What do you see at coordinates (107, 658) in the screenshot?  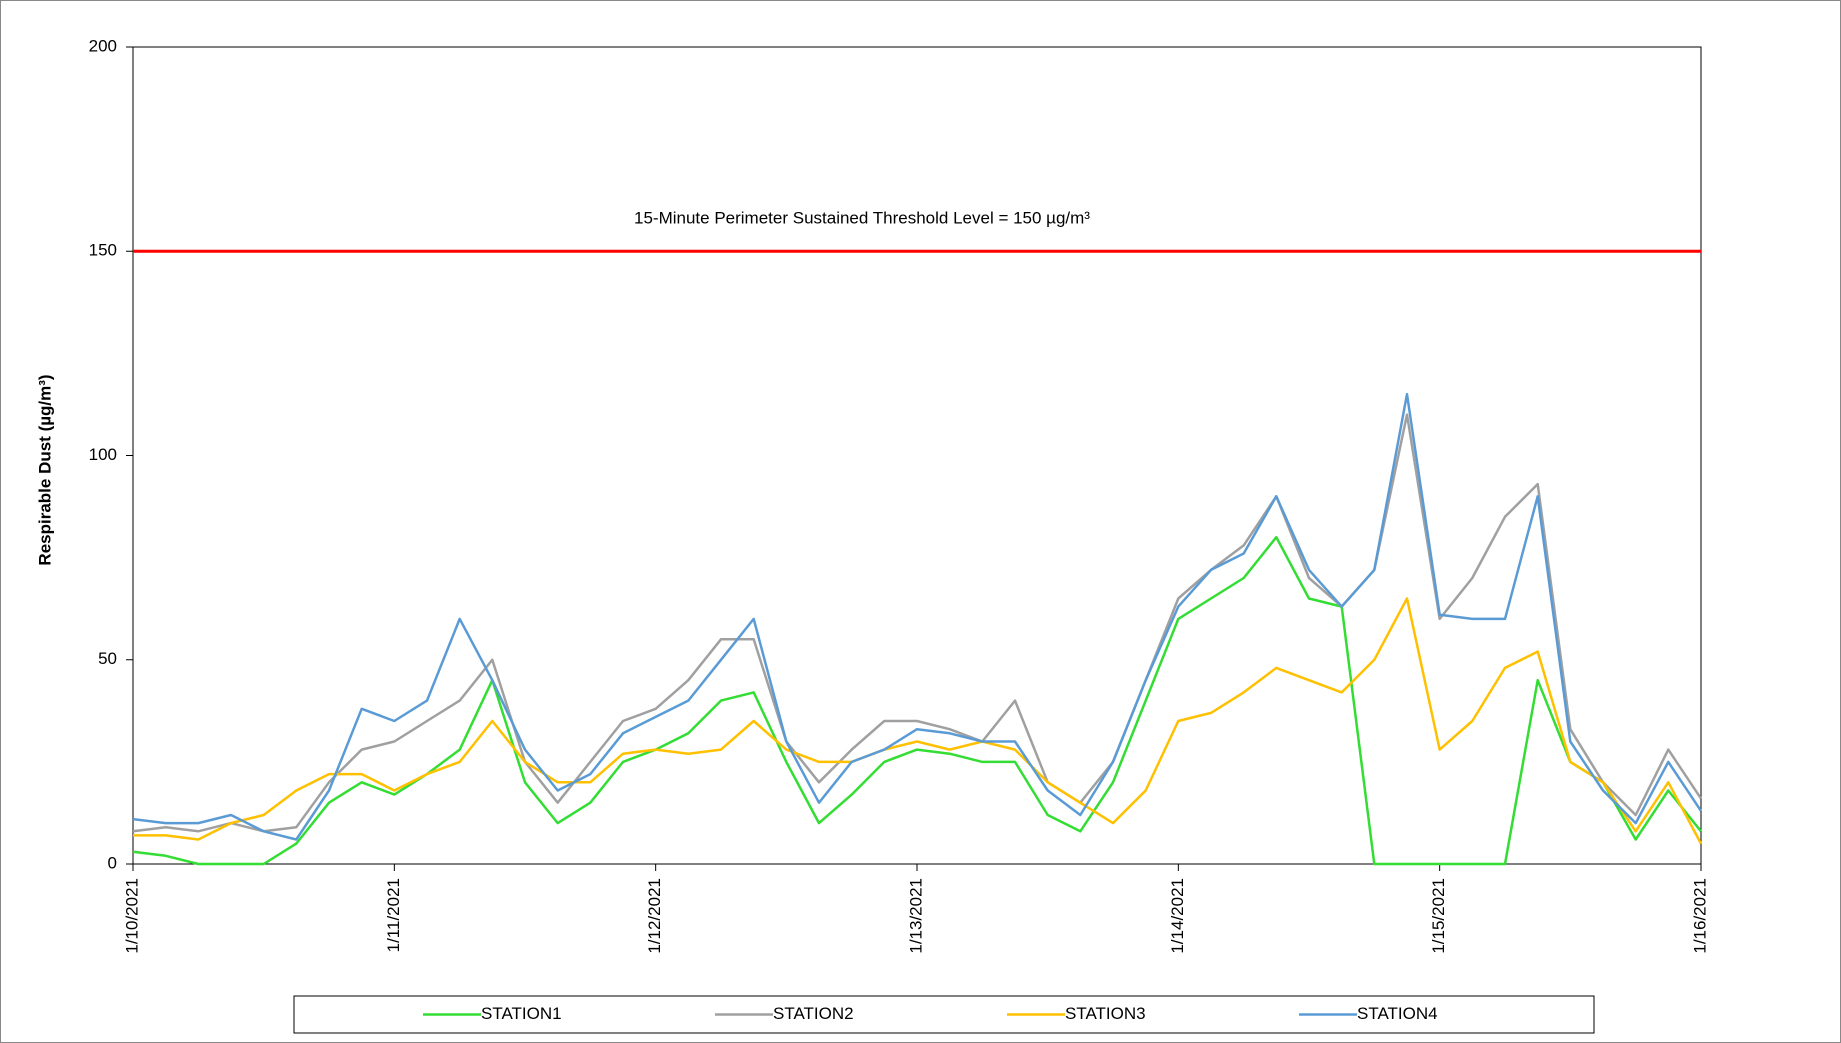 I see `y-tick-label: 50` at bounding box center [107, 658].